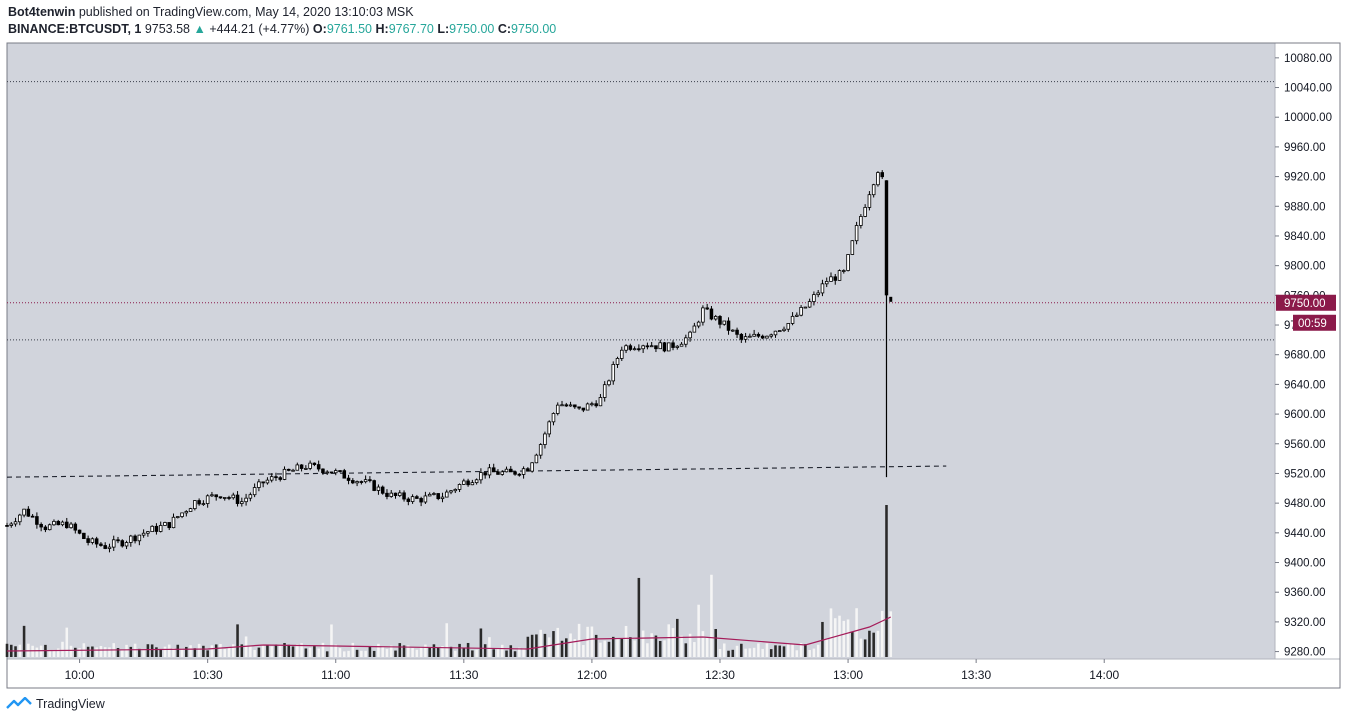 The image size is (1348, 725). I want to click on y-tick-label: 9800.00, so click(1305, 267).